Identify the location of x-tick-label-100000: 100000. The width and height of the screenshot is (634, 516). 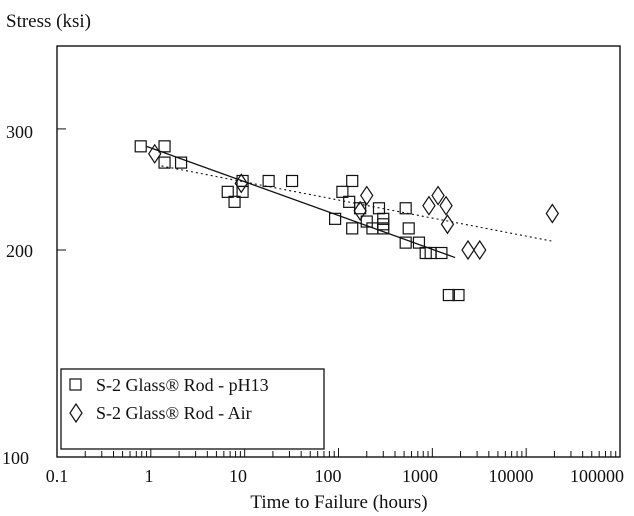
(597, 476).